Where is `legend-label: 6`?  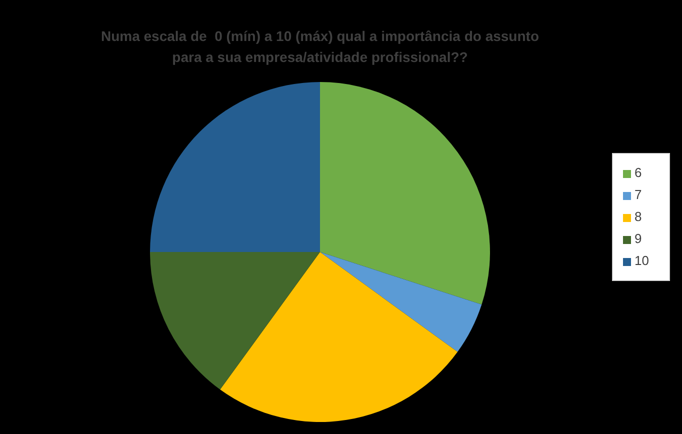
legend-label: 6 is located at coordinates (638, 172).